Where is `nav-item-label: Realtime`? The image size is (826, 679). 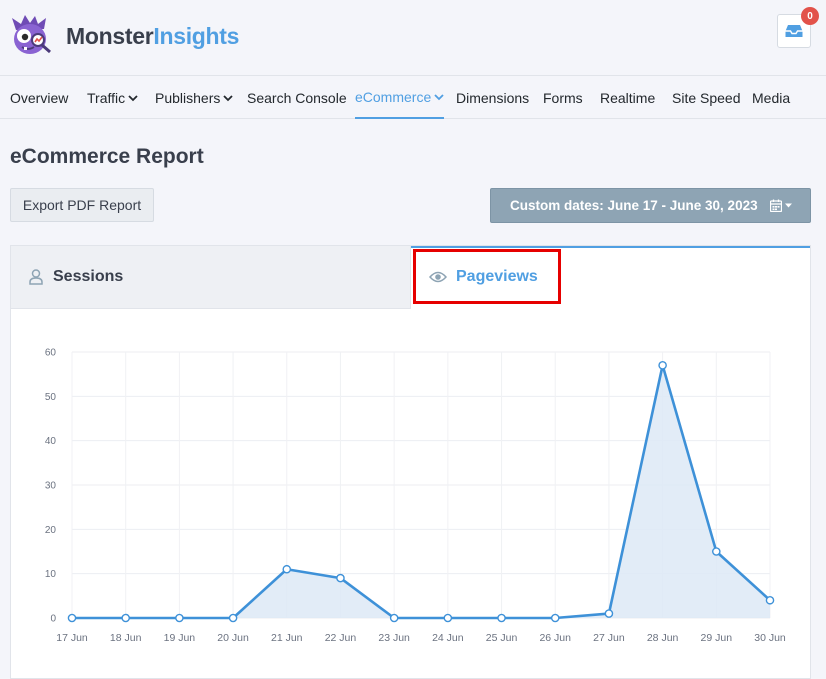 nav-item-label: Realtime is located at coordinates (628, 97).